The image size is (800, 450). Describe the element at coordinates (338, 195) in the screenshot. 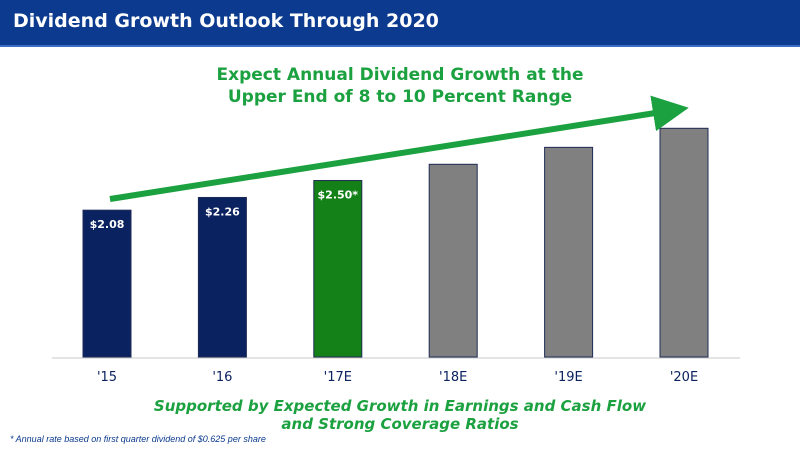

I see `data-label-2: $2.50*` at that location.